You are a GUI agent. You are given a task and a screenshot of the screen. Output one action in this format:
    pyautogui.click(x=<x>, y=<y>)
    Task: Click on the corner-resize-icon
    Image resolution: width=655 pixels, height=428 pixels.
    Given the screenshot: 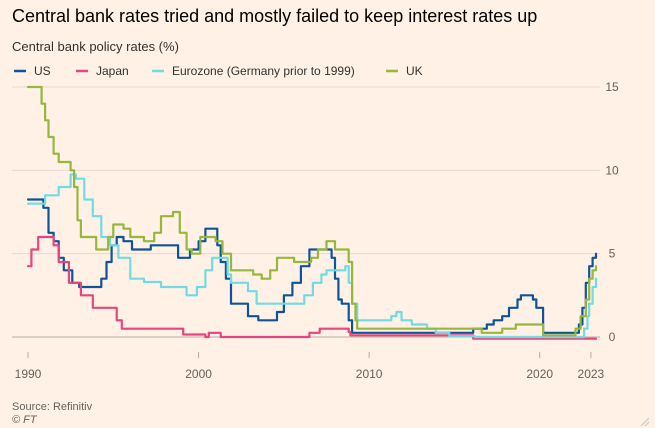 What is the action you would take?
    pyautogui.click(x=644, y=421)
    